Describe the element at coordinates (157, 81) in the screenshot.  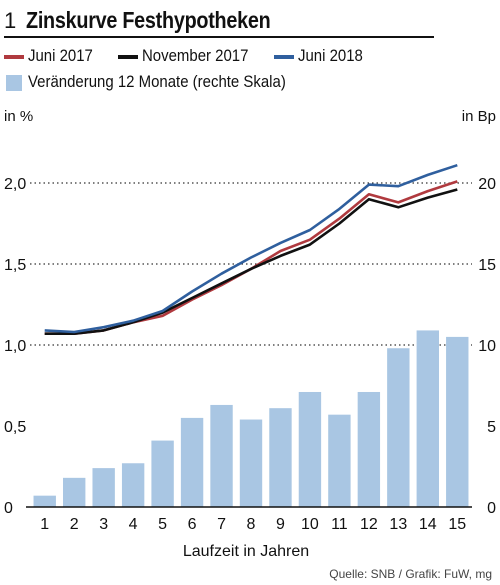
I see `legend-label-veraenderung: Veränderung 12 Monate (rechte Skala)` at that location.